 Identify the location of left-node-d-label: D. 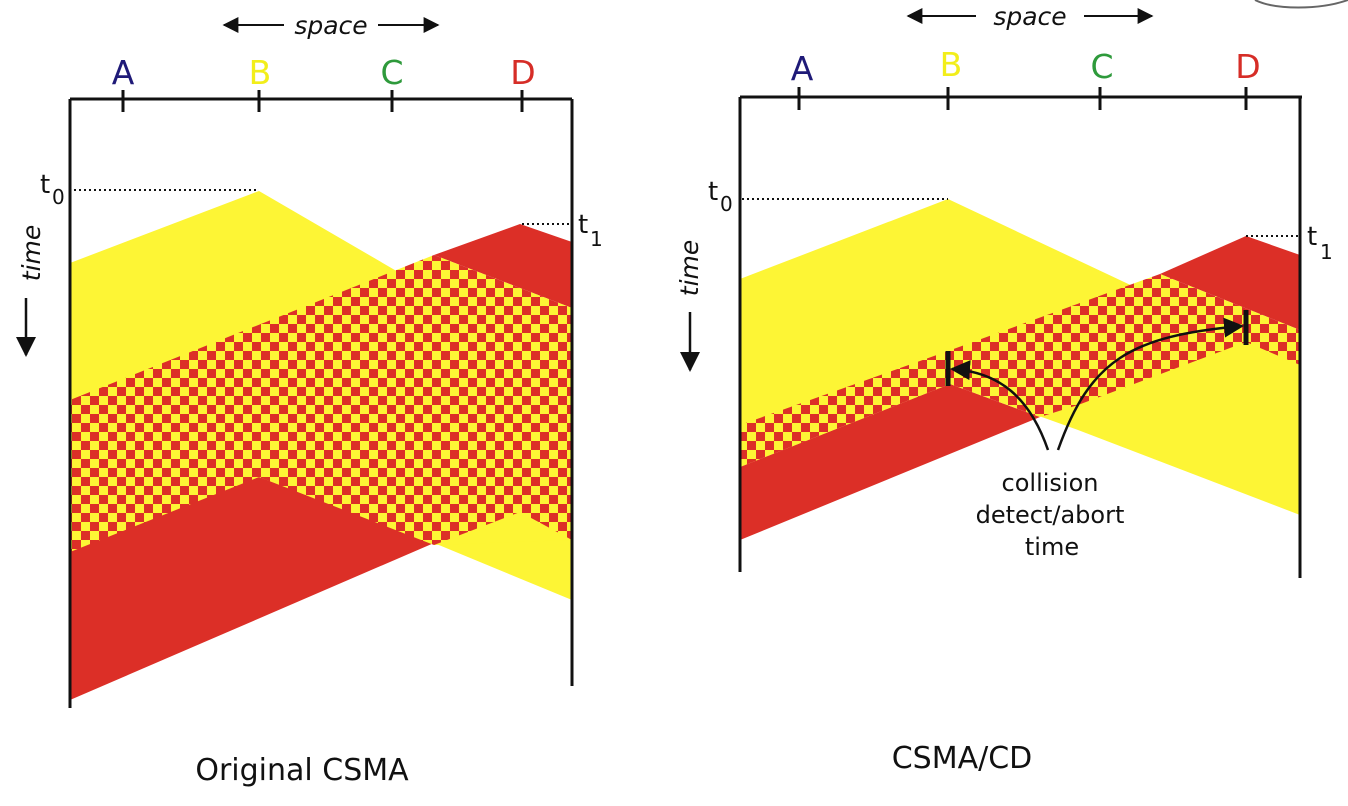
(522, 72).